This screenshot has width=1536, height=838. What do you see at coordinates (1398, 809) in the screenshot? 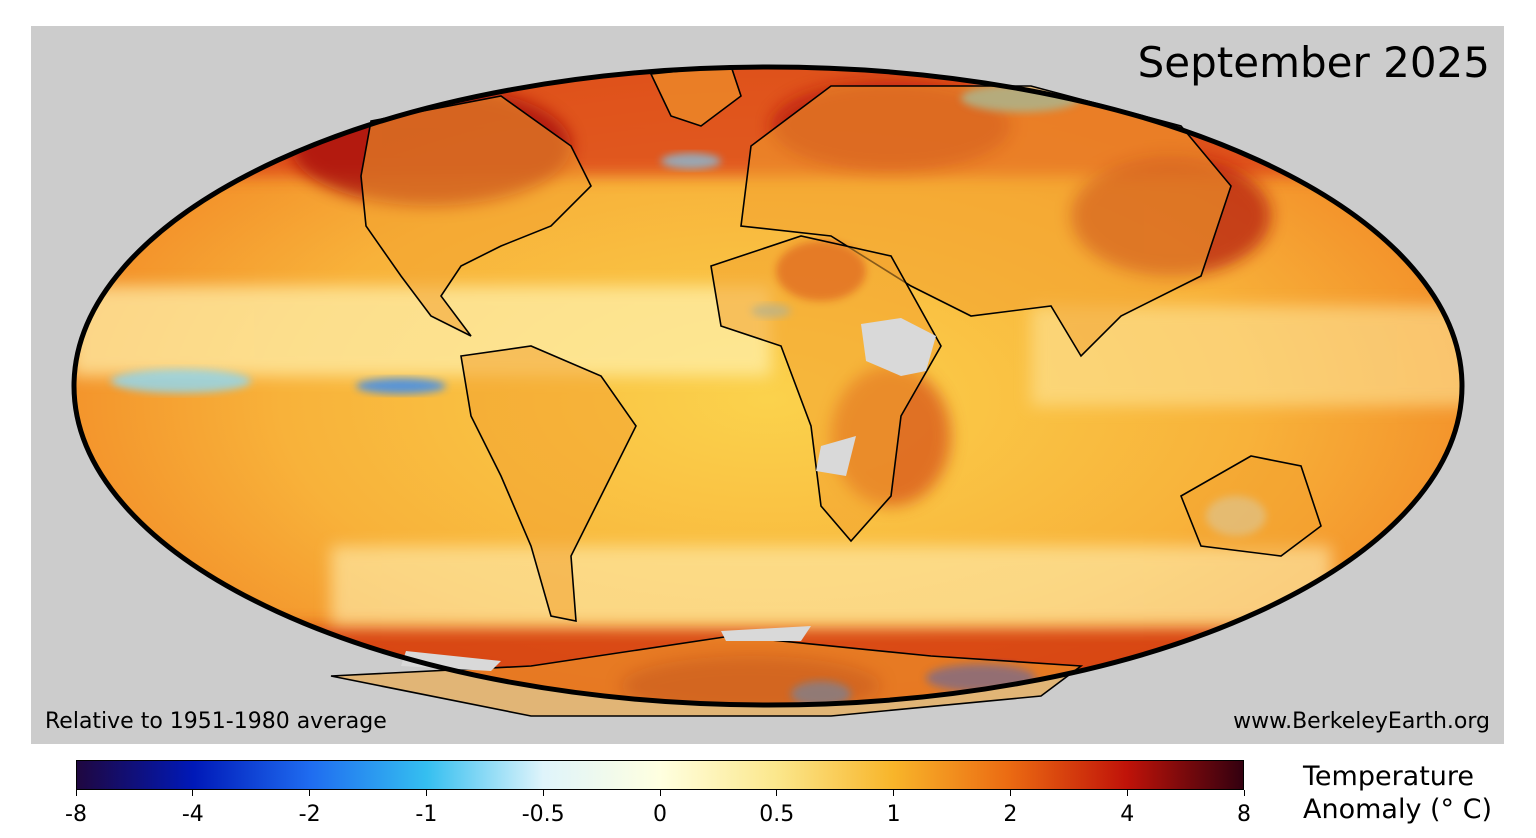
I see `legend-title-line2: Anomaly (° C)` at bounding box center [1398, 809].